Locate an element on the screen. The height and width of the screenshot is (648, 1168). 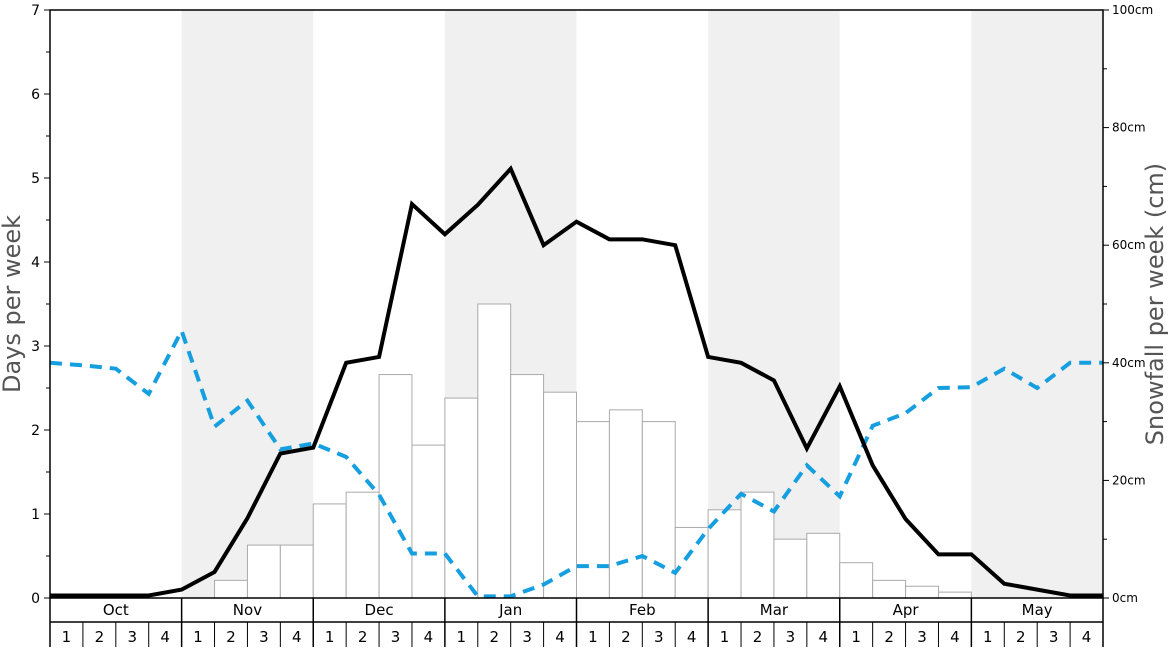
month-label: May is located at coordinates (1037, 610).